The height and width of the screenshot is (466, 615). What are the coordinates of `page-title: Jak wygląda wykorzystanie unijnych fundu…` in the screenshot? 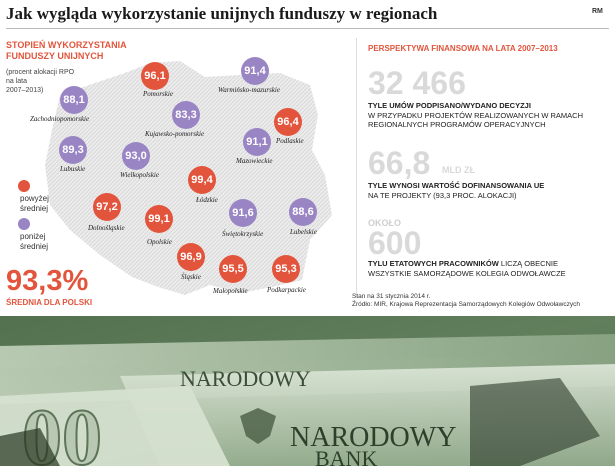 It's located at (222, 13).